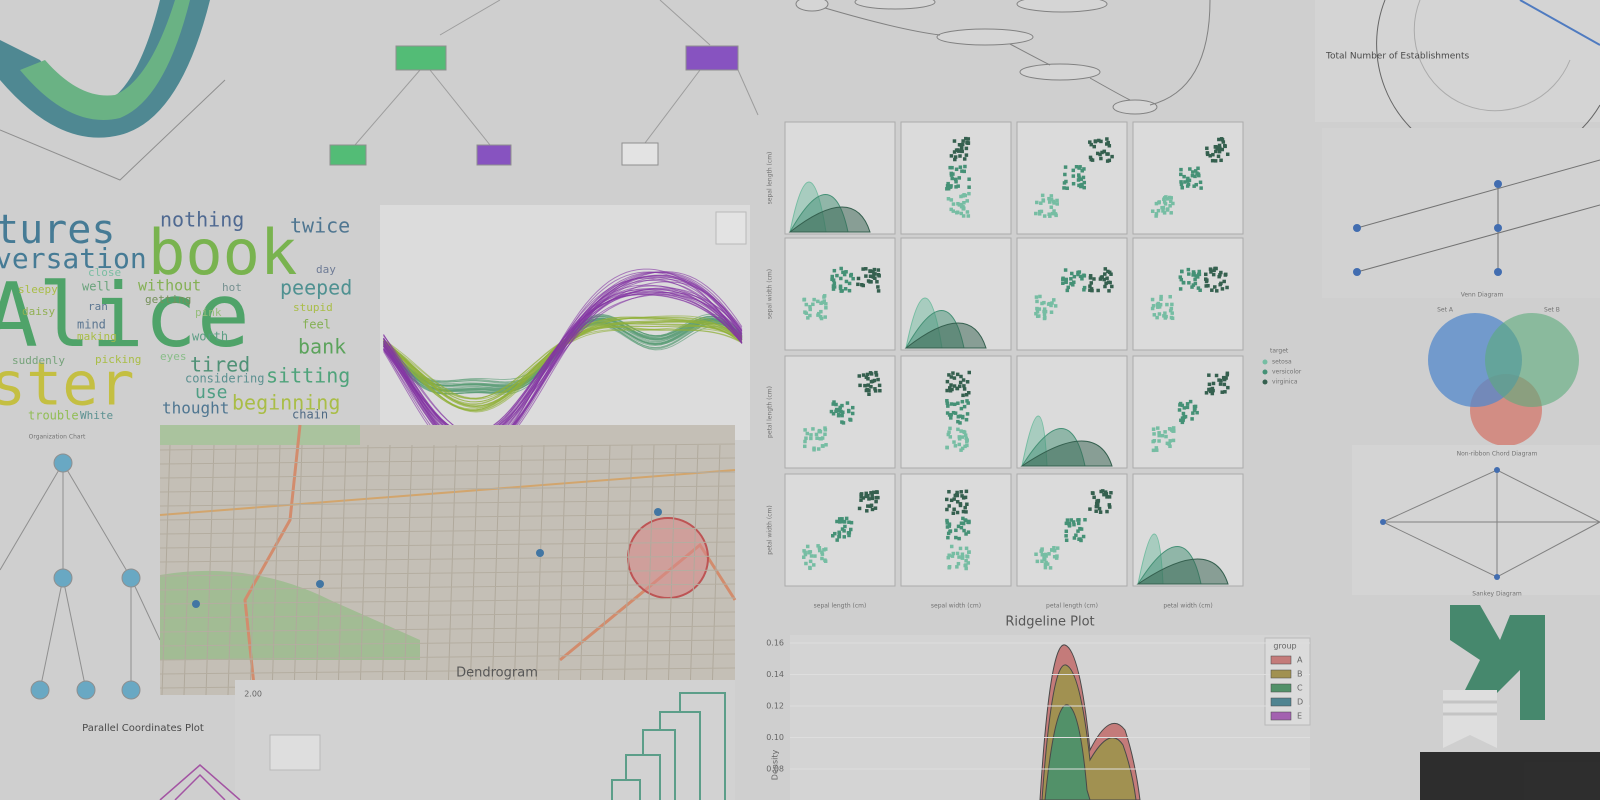 The height and width of the screenshot is (800, 1600). What do you see at coordinates (1049, 622) in the screenshot?
I see `ridgeline-title: Ridgeline Plot` at bounding box center [1049, 622].